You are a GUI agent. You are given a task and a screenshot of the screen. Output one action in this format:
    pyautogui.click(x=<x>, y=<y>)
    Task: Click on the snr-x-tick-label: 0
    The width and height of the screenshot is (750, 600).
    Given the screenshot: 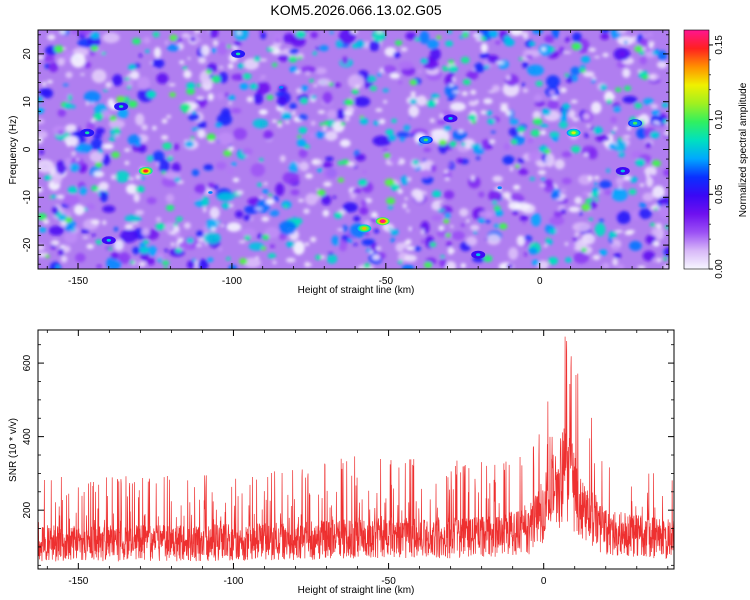 What is the action you would take?
    pyautogui.click(x=544, y=581)
    